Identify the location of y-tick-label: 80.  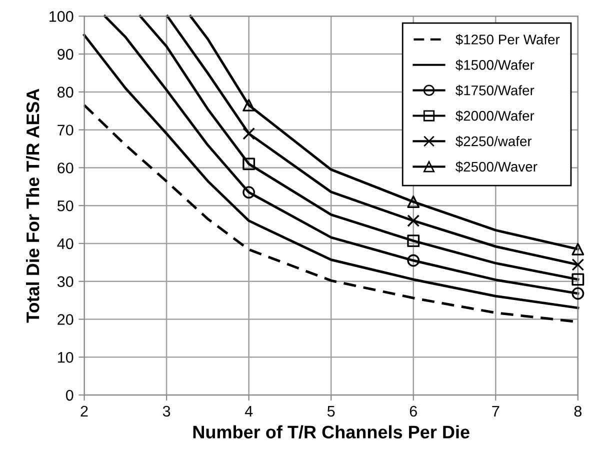
(66, 92).